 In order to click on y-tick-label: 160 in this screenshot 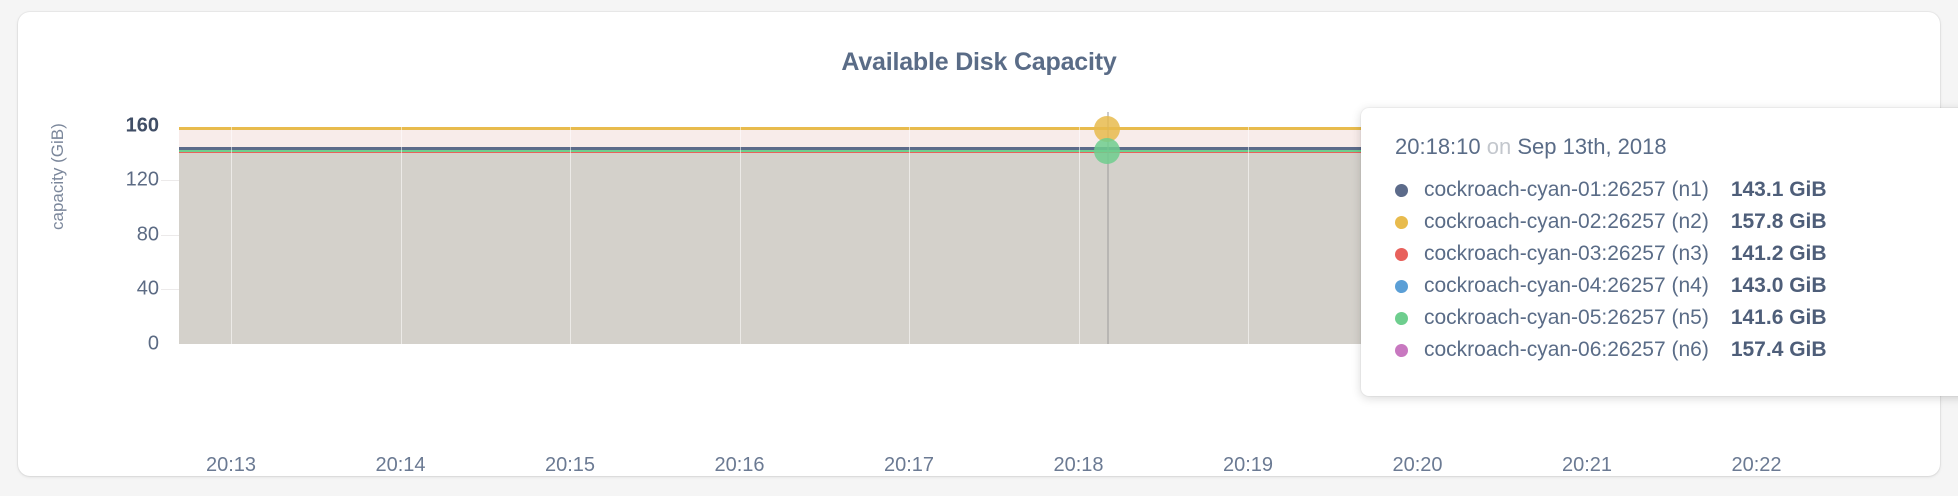, I will do `click(142, 125)`.